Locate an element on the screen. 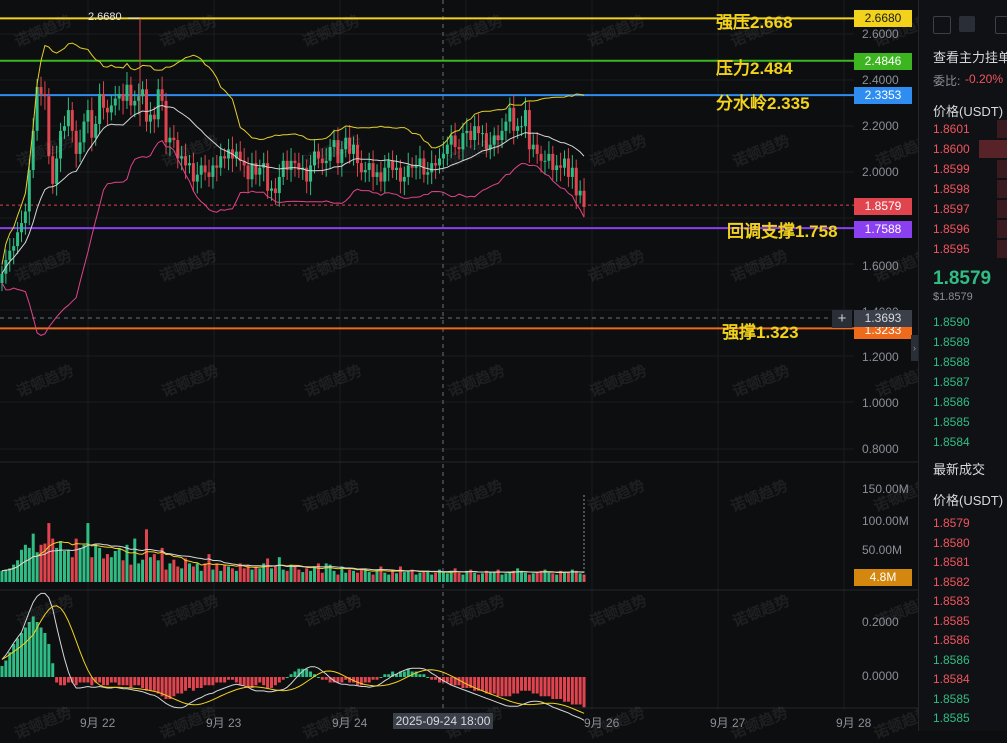  bid-row: 1.8589 is located at coordinates (951, 342).